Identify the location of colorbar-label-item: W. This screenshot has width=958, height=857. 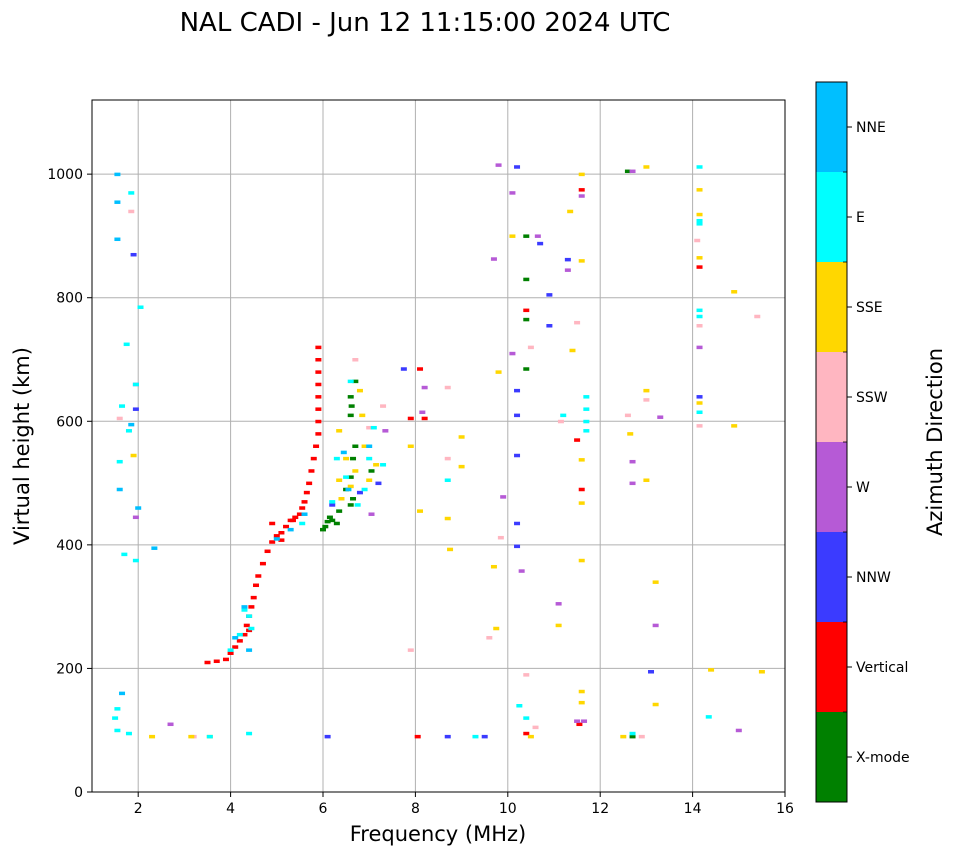
(863, 488).